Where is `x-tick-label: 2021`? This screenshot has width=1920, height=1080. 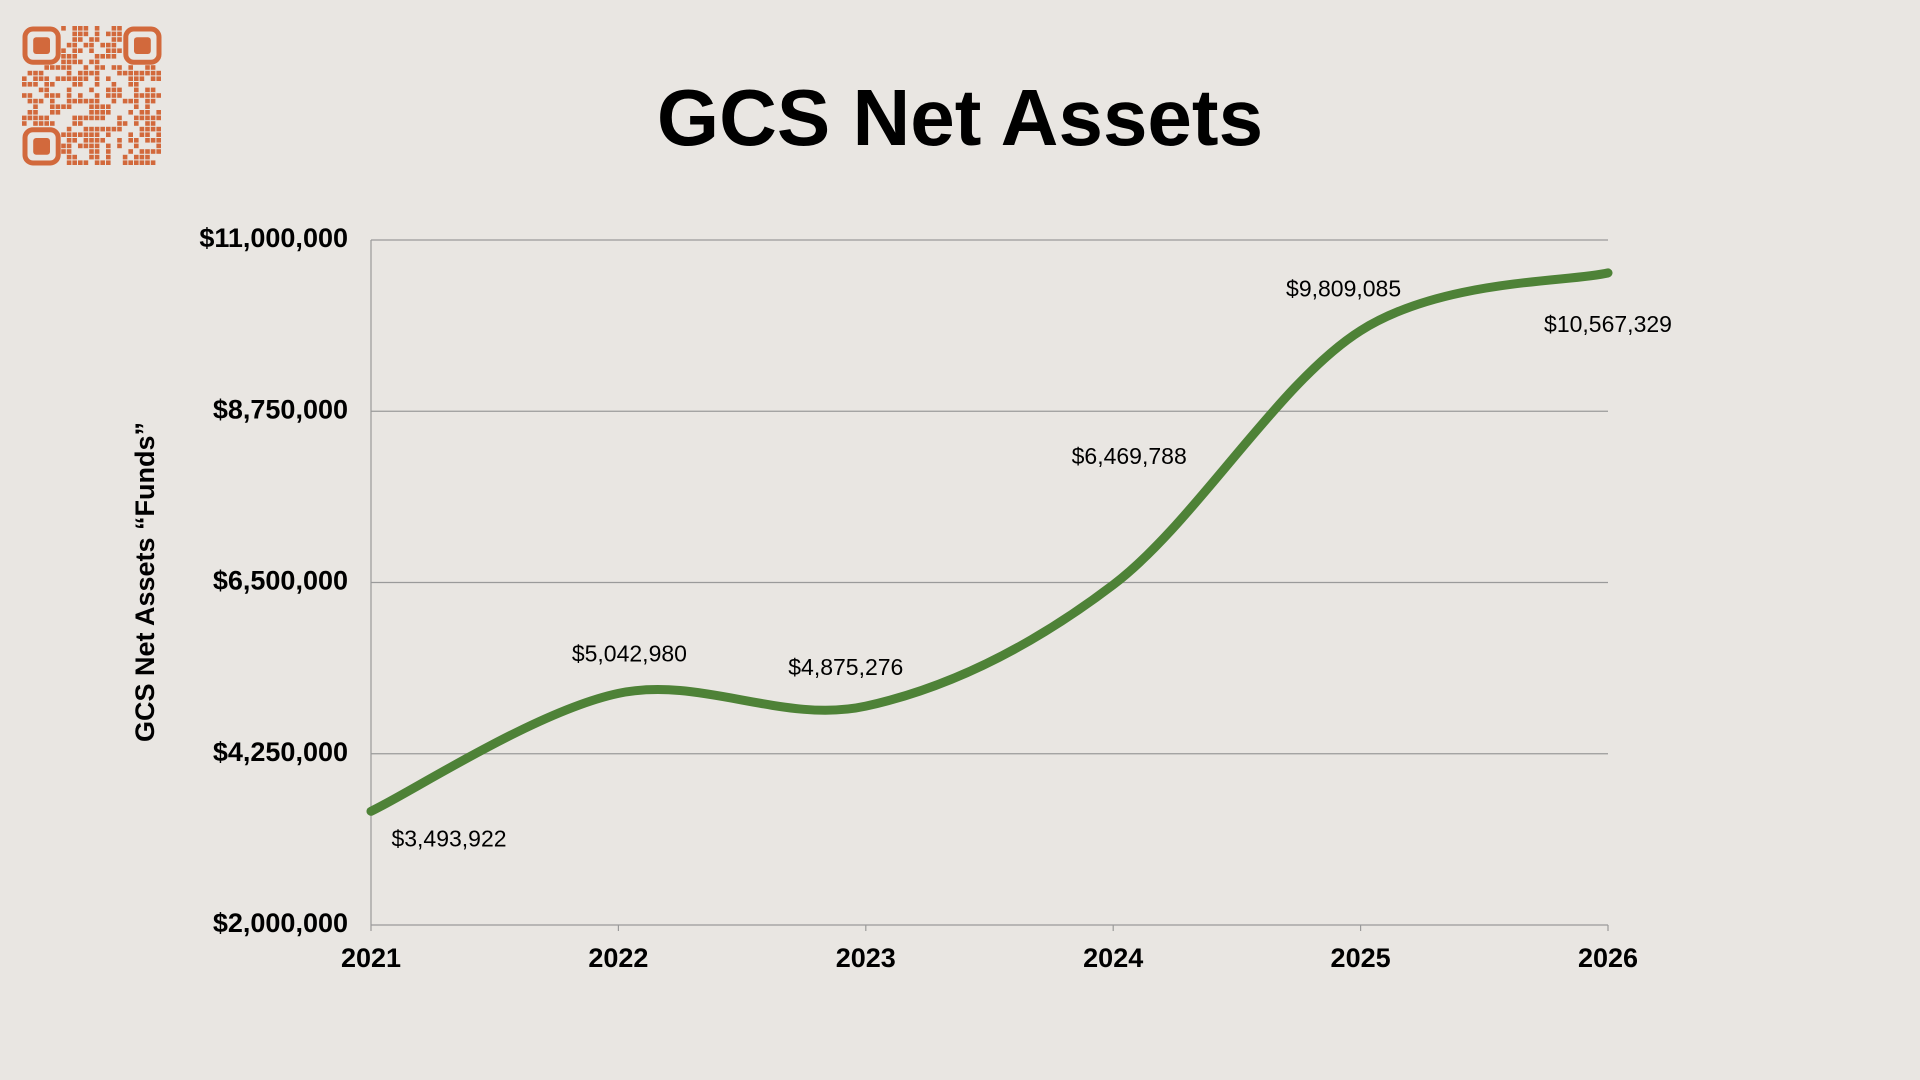
x-tick-label: 2021 is located at coordinates (371, 958).